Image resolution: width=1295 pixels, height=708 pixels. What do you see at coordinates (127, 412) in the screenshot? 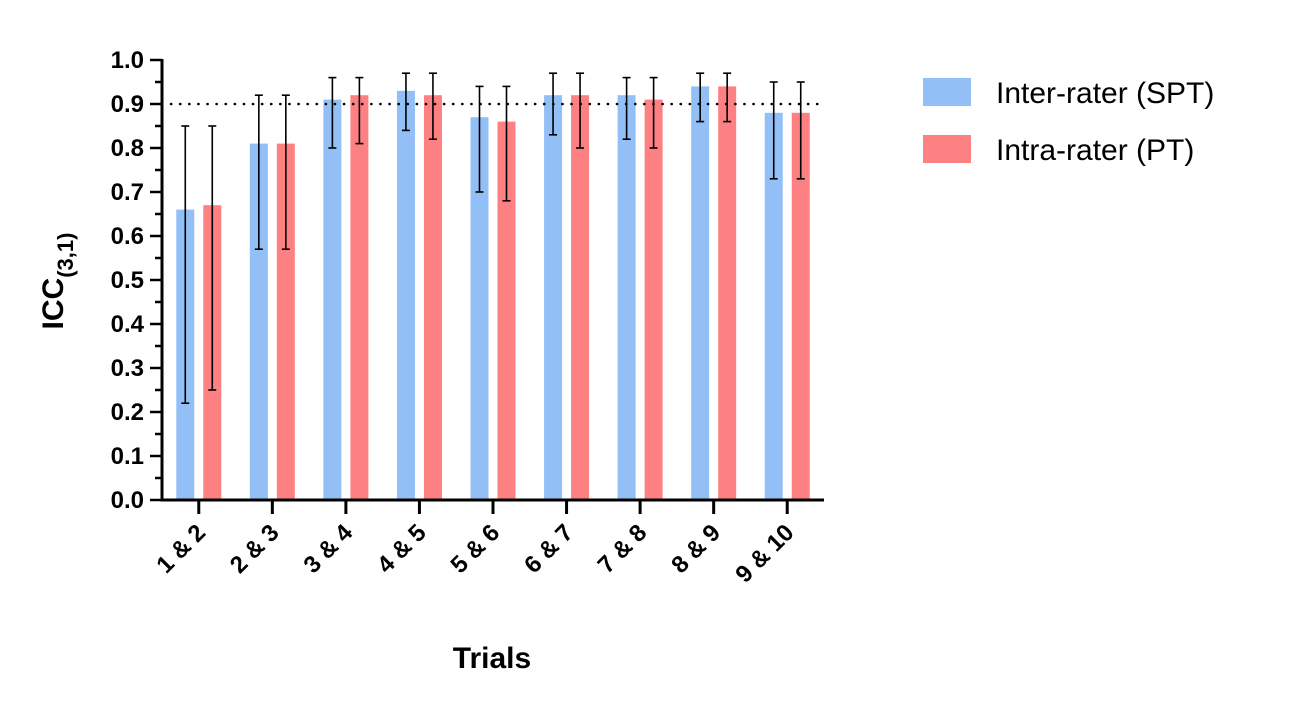
I see `y-tick-label-2: 0.2` at bounding box center [127, 412].